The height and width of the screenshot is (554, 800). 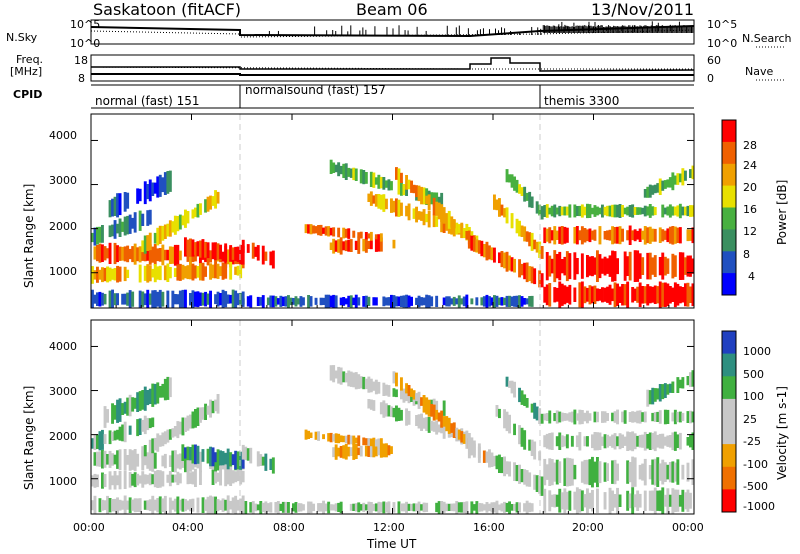 I want to click on freq-label: Freq., so click(x=30, y=59).